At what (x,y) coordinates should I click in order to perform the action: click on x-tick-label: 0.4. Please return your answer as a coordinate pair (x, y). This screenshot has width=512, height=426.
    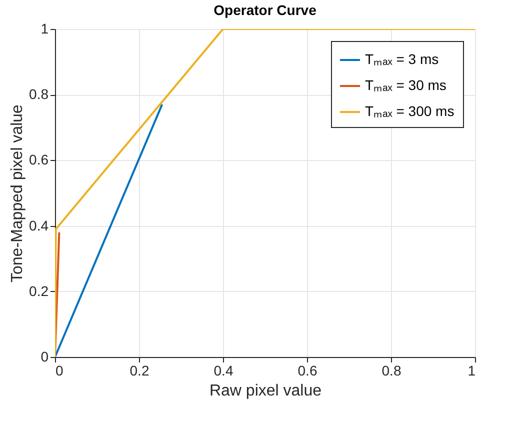
    Looking at the image, I should click on (224, 370).